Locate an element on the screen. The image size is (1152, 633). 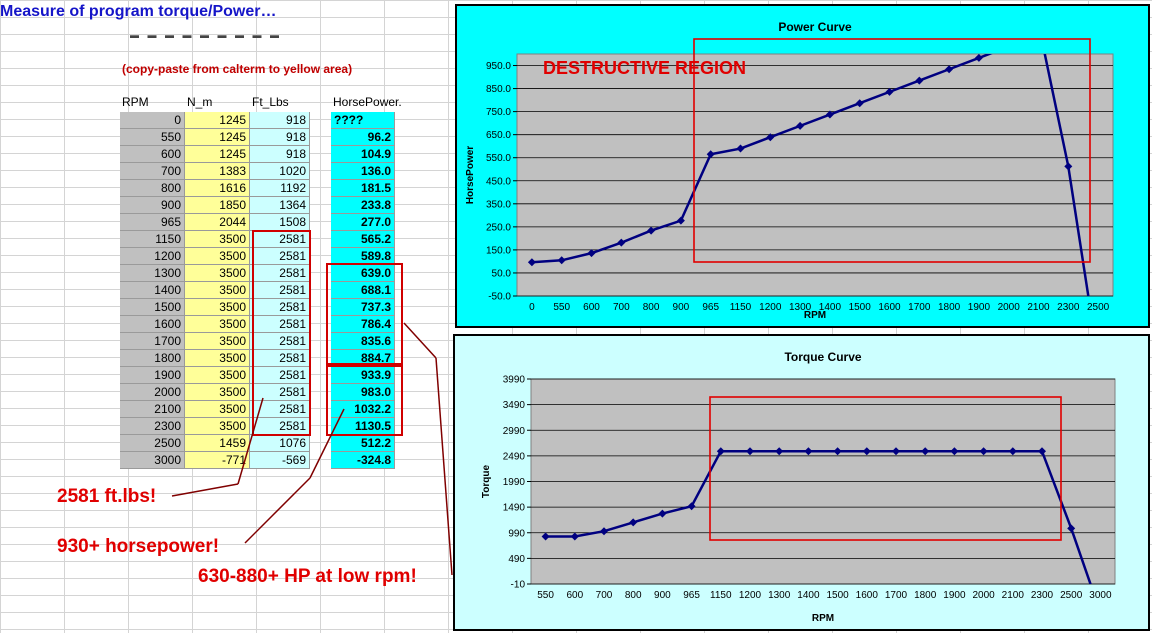
table-cell-horsepower: 639.0 is located at coordinates (363, 273).